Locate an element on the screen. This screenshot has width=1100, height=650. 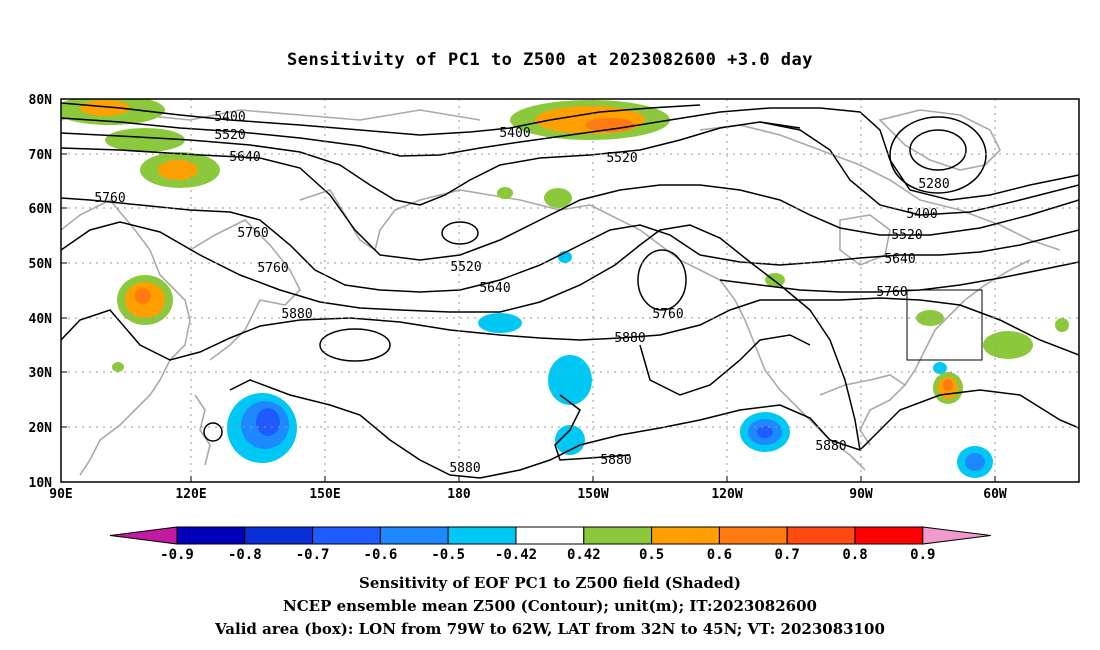
lon-label: 120E is located at coordinates (190, 494).